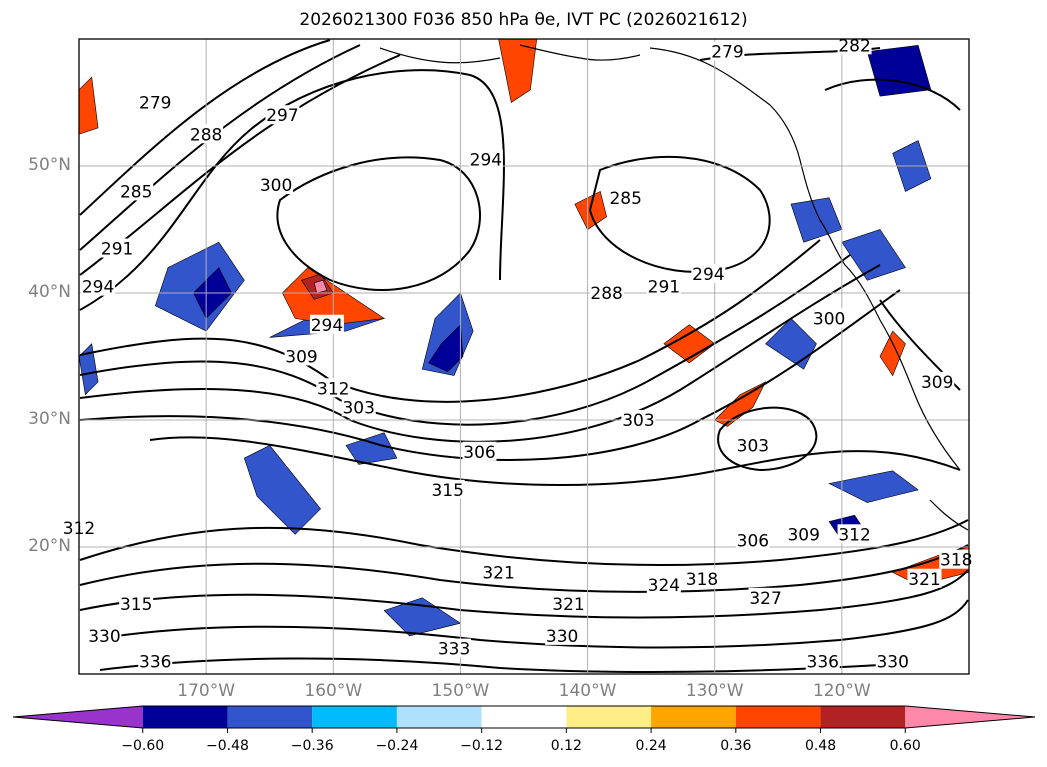 The height and width of the screenshot is (767, 1047). I want to click on colorbar-tick-label: −0.36, so click(312, 746).